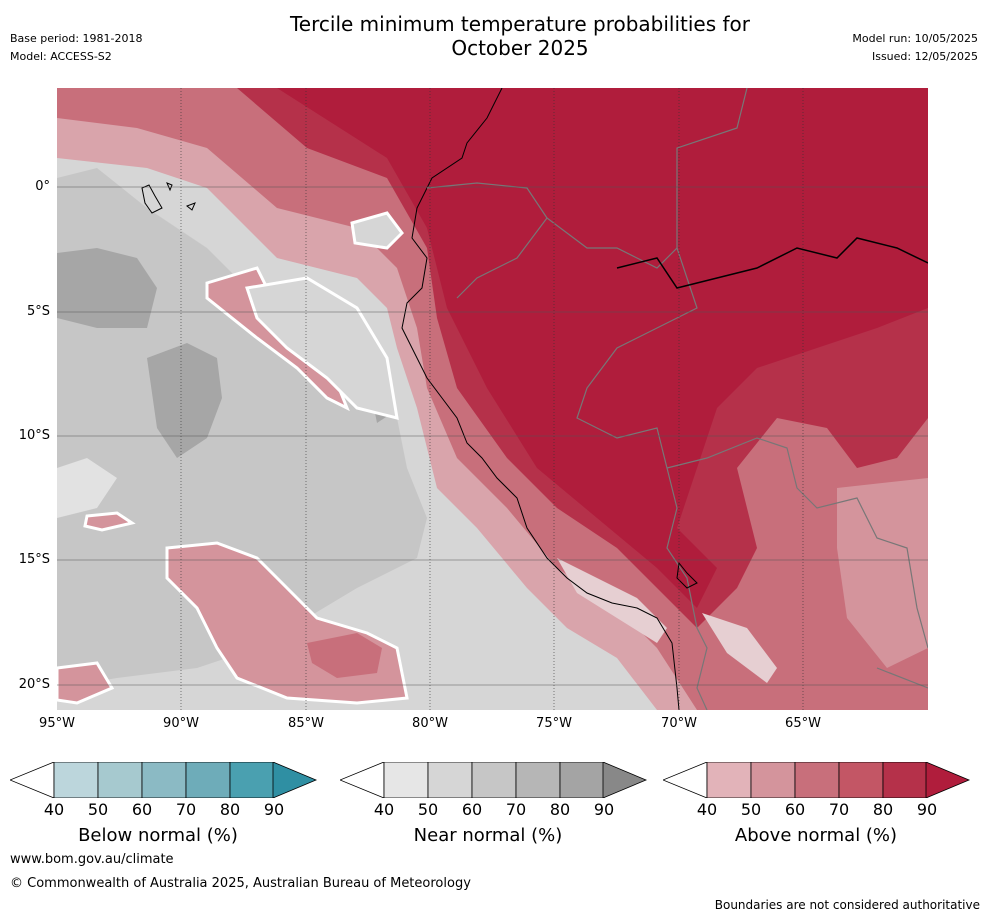  I want to click on lon-label-90w: 90°W, so click(181, 723).